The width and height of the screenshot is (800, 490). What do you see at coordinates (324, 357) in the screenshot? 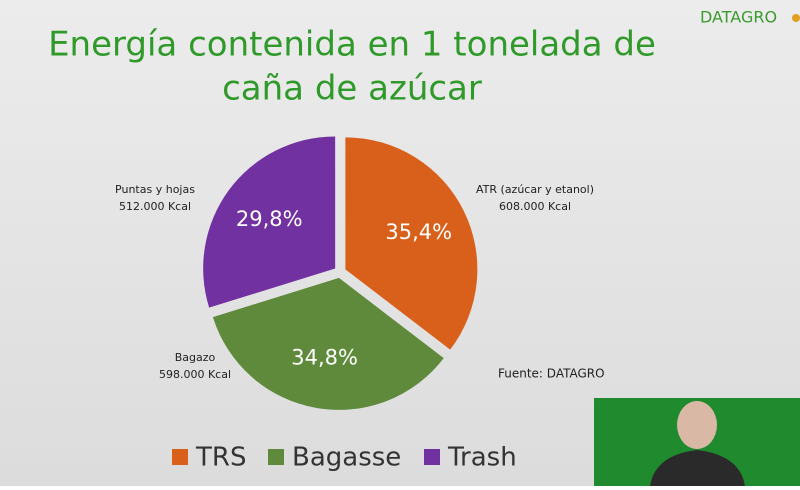
I see `value-label: 34,8%` at bounding box center [324, 357].